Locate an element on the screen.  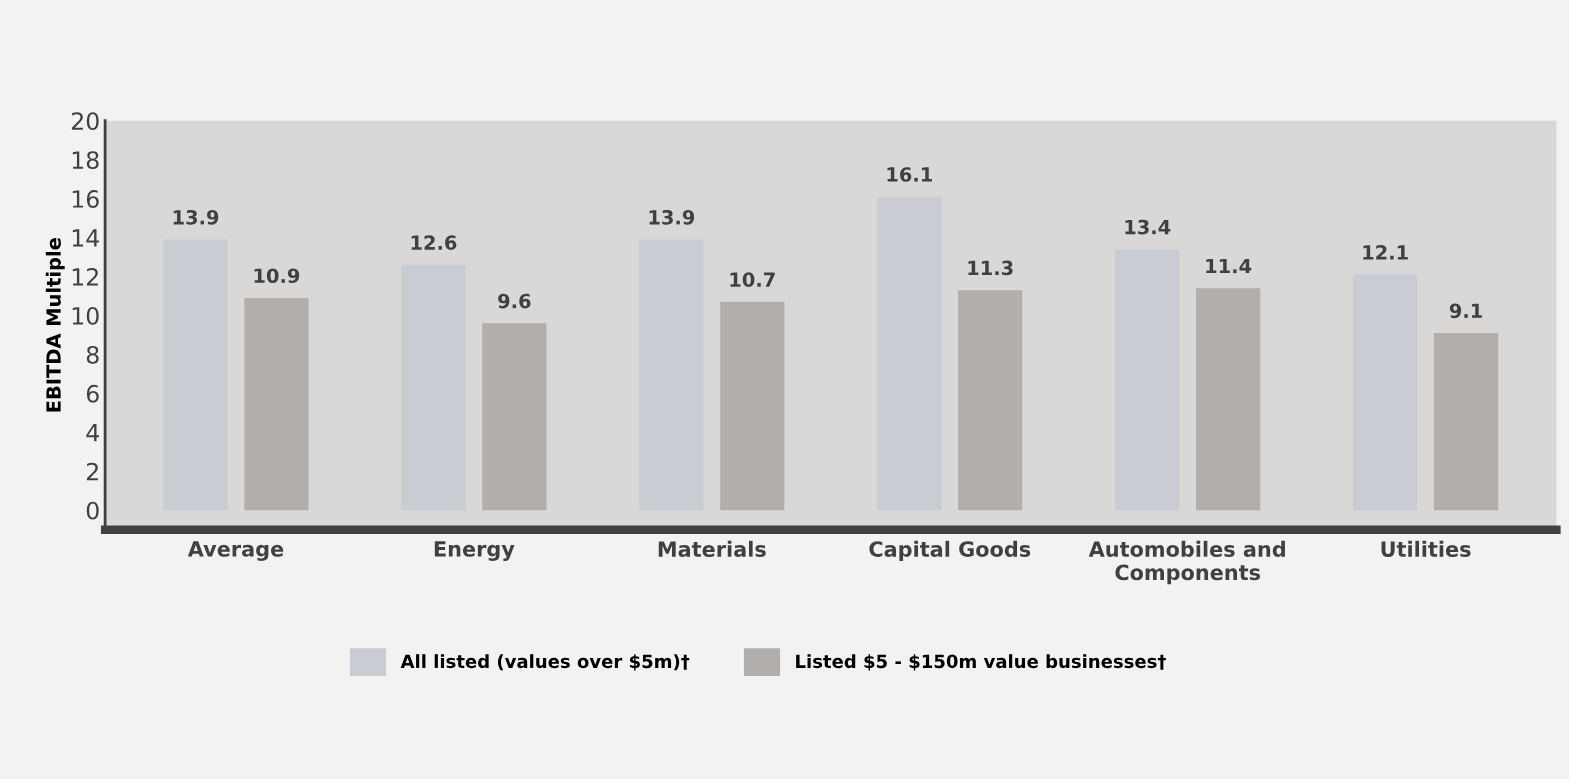
data-label: 9.6 is located at coordinates (514, 301).